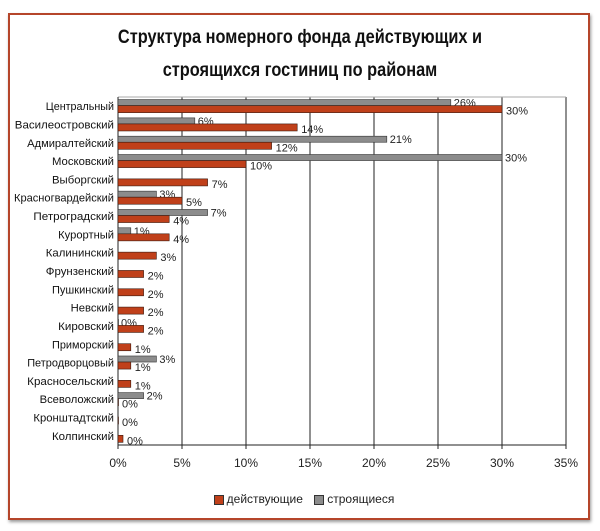  What do you see at coordinates (438, 463) in the screenshot?
I see `x-tick-label: 25%` at bounding box center [438, 463].